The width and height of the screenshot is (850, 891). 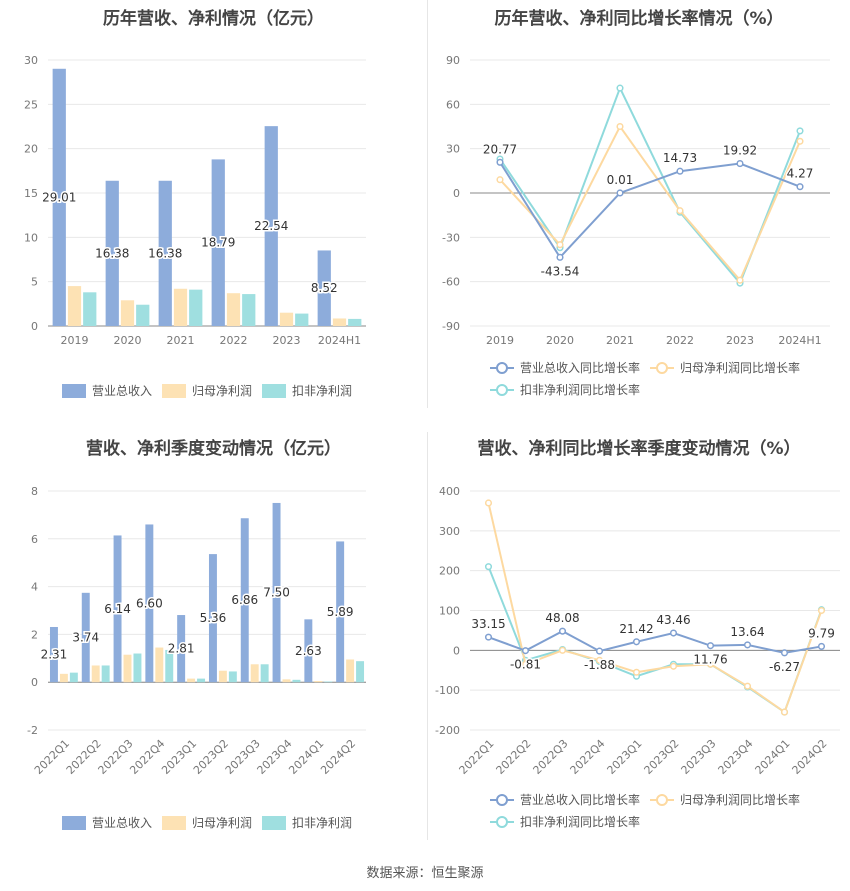 I want to click on x-tick-label: 2020, so click(x=560, y=340).